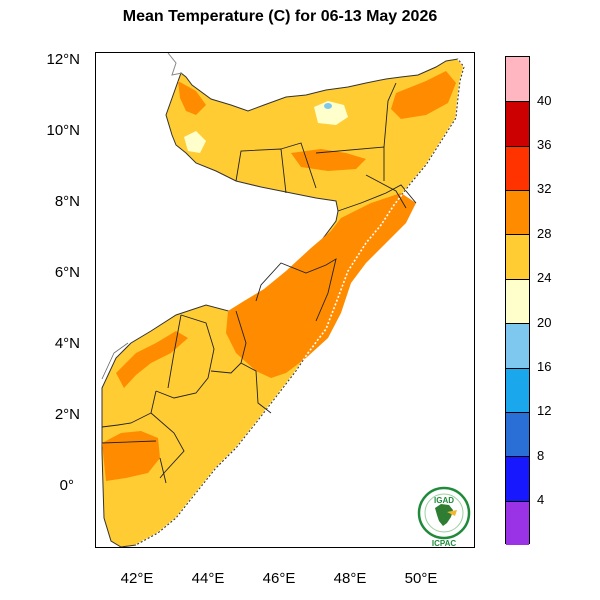  What do you see at coordinates (131, 456) in the screenshot?
I see `warm-zone-southwest` at bounding box center [131, 456].